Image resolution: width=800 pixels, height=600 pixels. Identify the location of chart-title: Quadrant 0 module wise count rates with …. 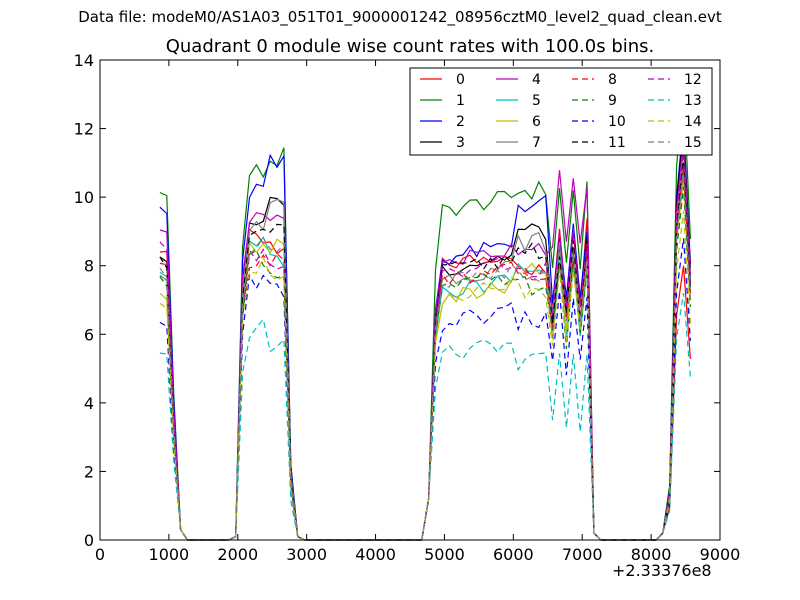
(410, 46).